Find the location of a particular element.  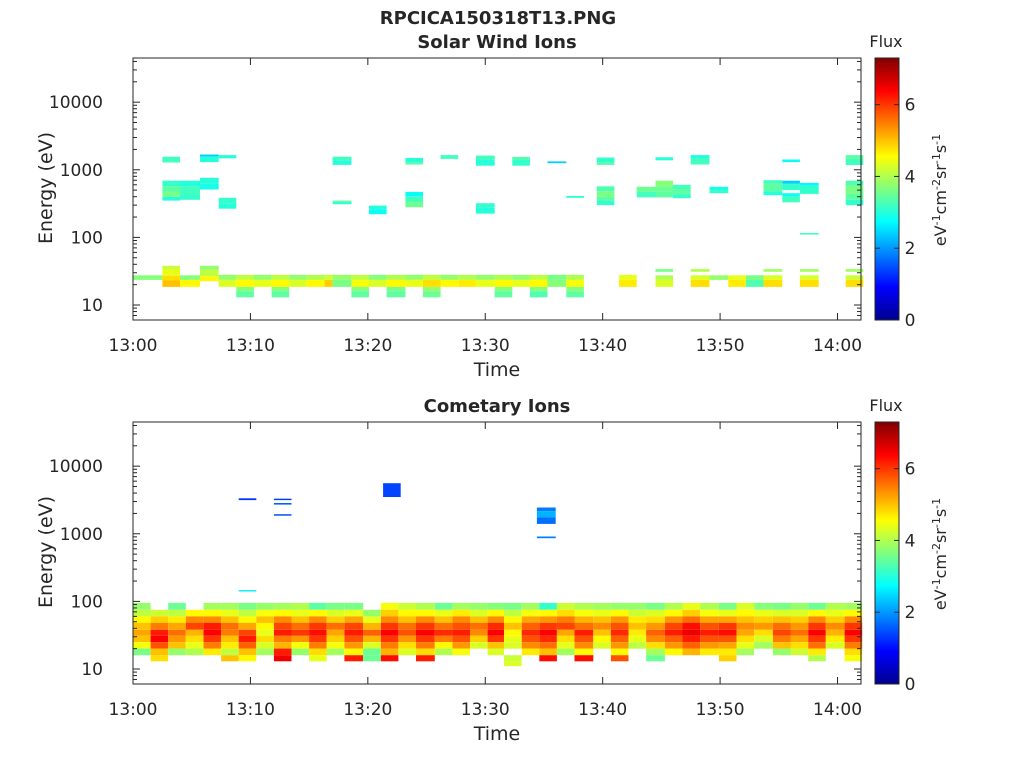

x-tick-label: 13:50 is located at coordinates (720, 710).